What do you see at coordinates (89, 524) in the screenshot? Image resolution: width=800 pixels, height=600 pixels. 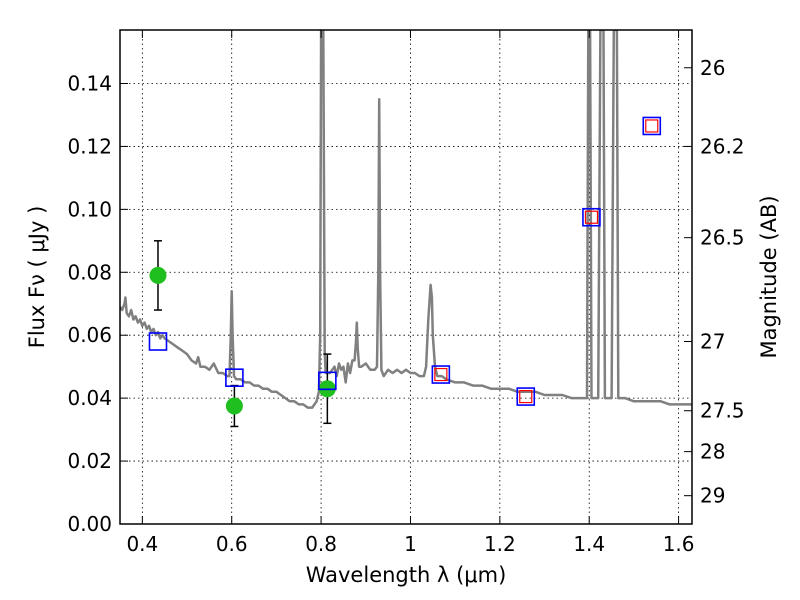 I see `y-tick-label: 0.00` at bounding box center [89, 524].